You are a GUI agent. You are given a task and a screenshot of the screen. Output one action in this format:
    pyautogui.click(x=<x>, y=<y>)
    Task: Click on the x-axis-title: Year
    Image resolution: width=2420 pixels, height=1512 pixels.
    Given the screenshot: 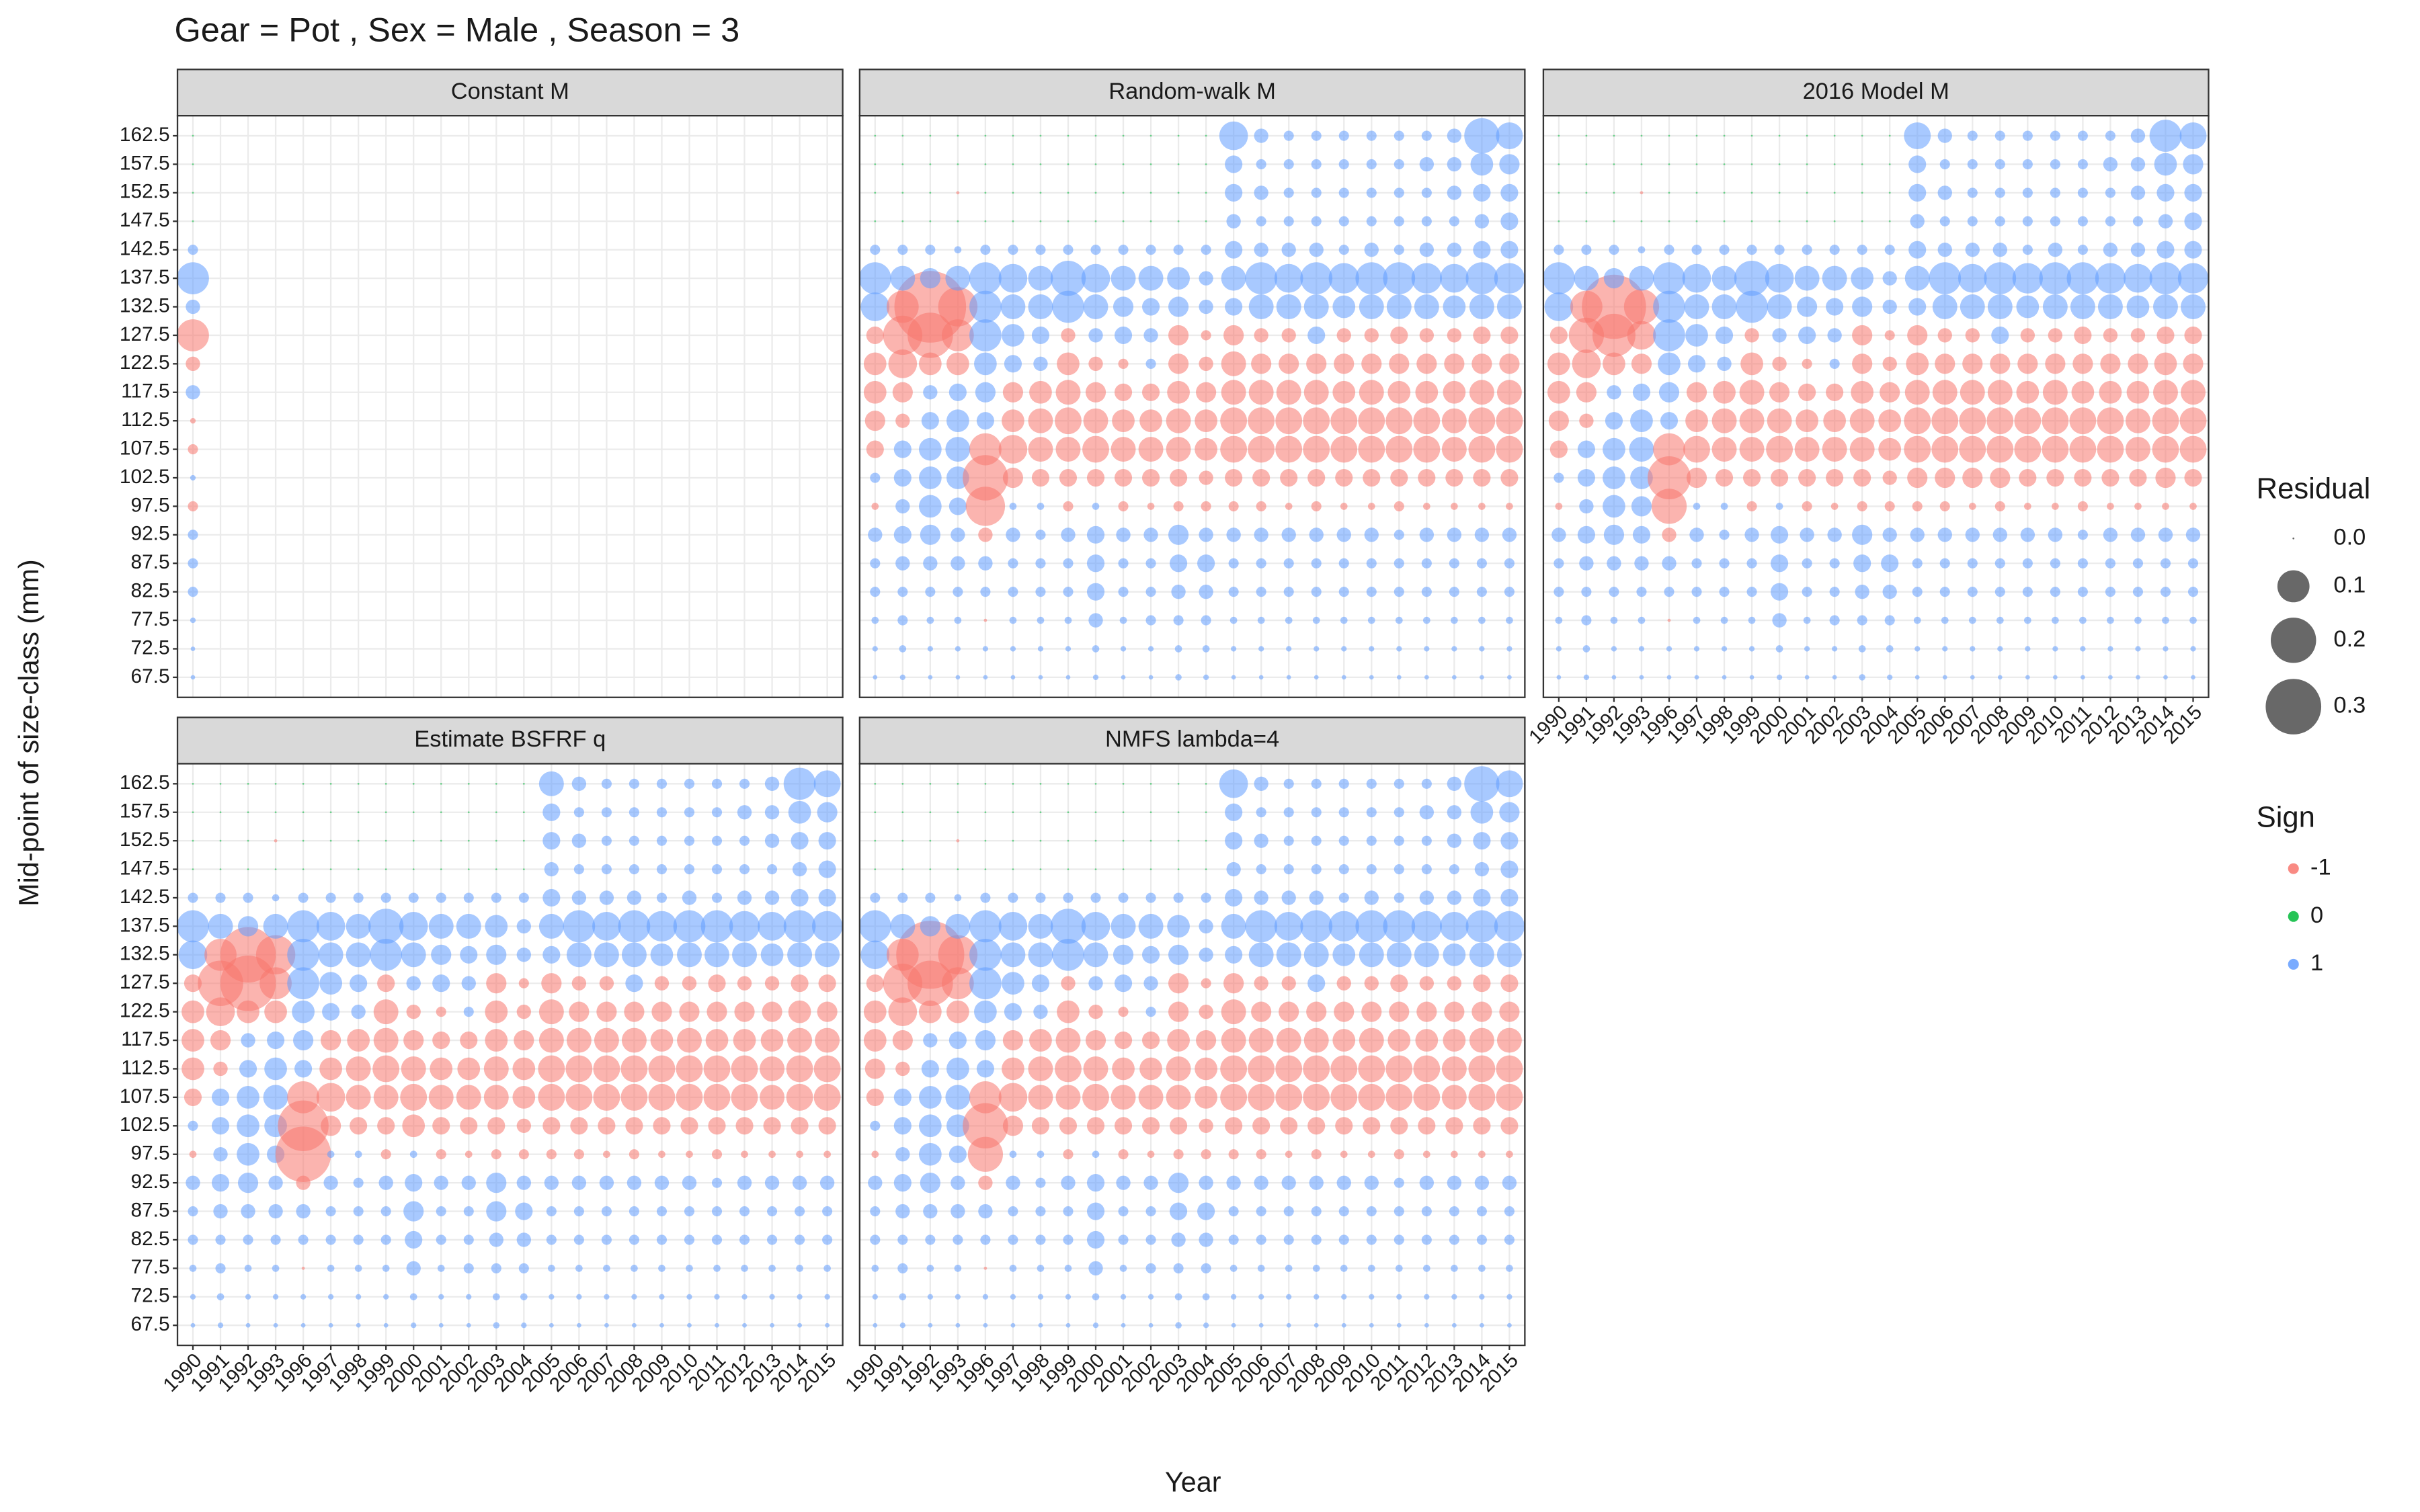 What is the action you would take?
    pyautogui.click(x=1193, y=1482)
    